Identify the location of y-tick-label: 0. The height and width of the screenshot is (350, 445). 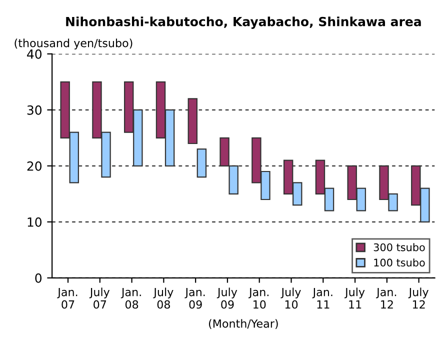
(38, 278).